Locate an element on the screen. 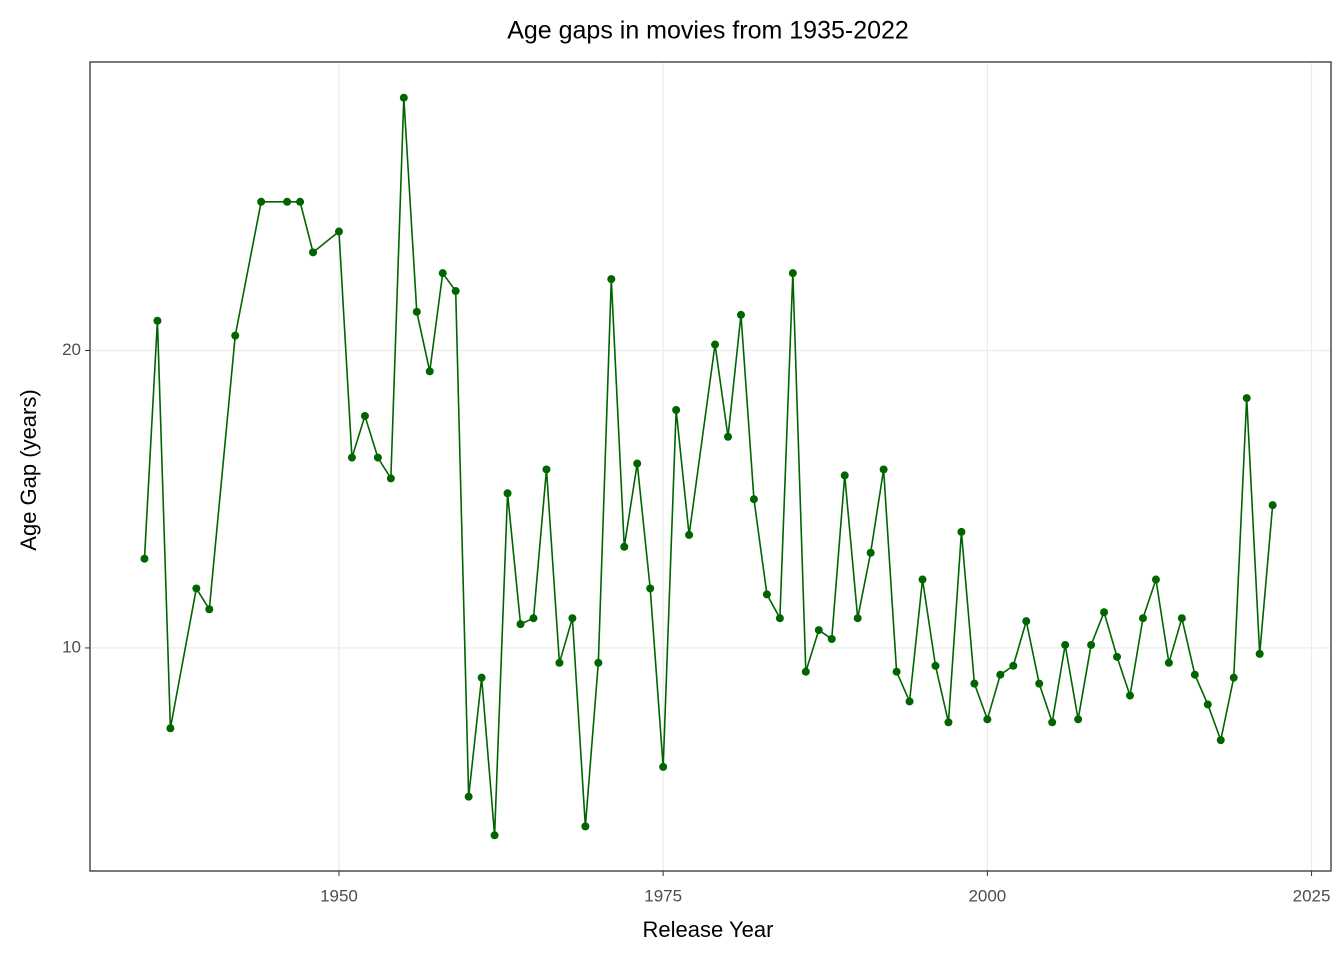 The height and width of the screenshot is (960, 1344). x-tick-label: 2025 is located at coordinates (1312, 895).